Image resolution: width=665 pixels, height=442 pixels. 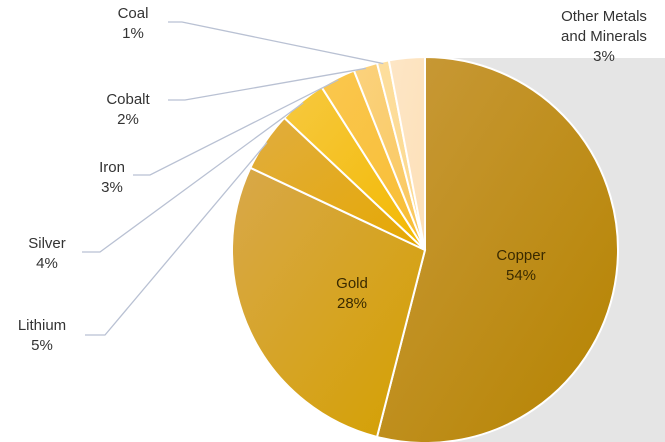 What do you see at coordinates (112, 177) in the screenshot?
I see `slice-label-iron: Iron 3%` at bounding box center [112, 177].